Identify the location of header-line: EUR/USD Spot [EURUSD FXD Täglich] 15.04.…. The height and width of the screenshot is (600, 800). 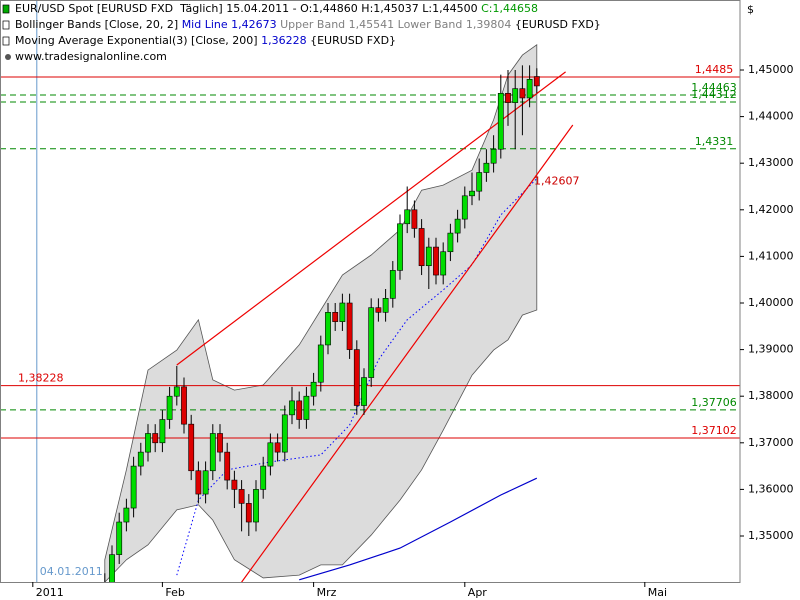
(276, 8).